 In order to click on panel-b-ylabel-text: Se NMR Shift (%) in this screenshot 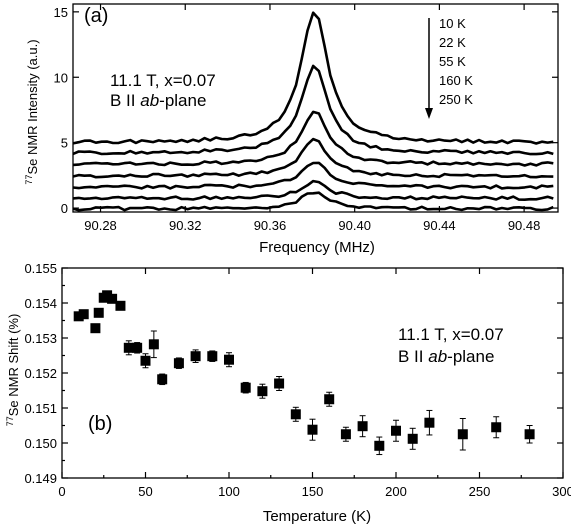, I will do `click(13, 365)`.